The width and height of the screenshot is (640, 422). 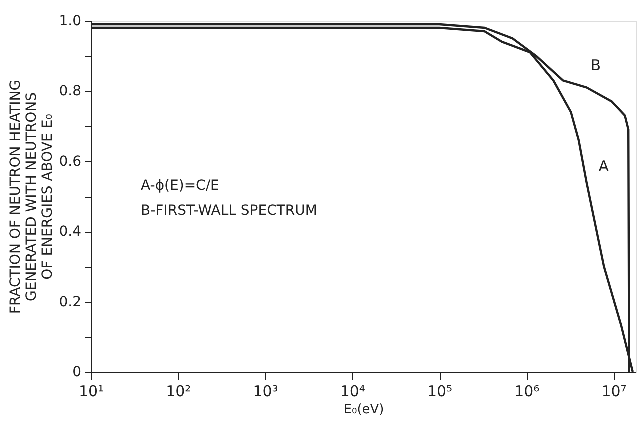 I want to click on y-tick-label: 0, so click(x=77, y=372).